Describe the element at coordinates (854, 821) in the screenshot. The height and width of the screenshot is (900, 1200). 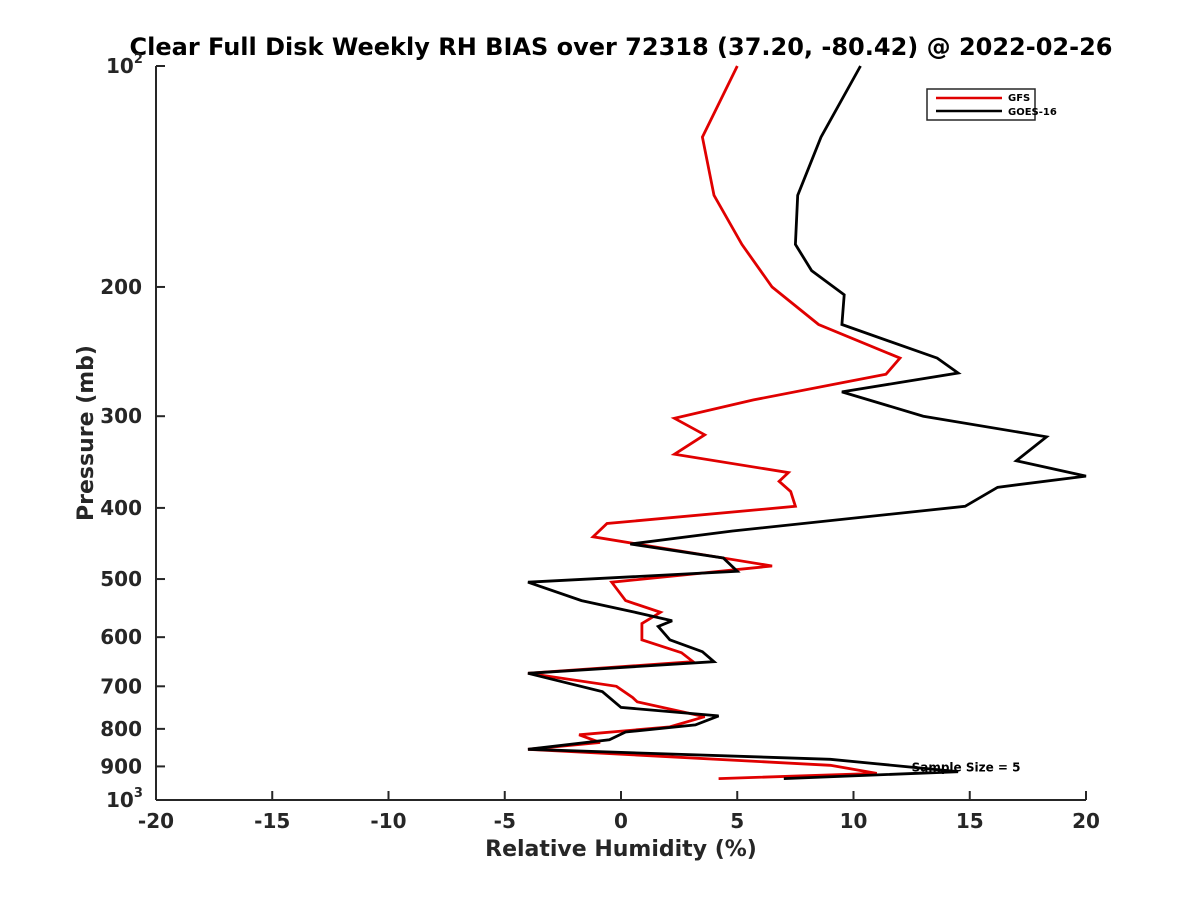
I see `x-tick-label: 10` at that location.